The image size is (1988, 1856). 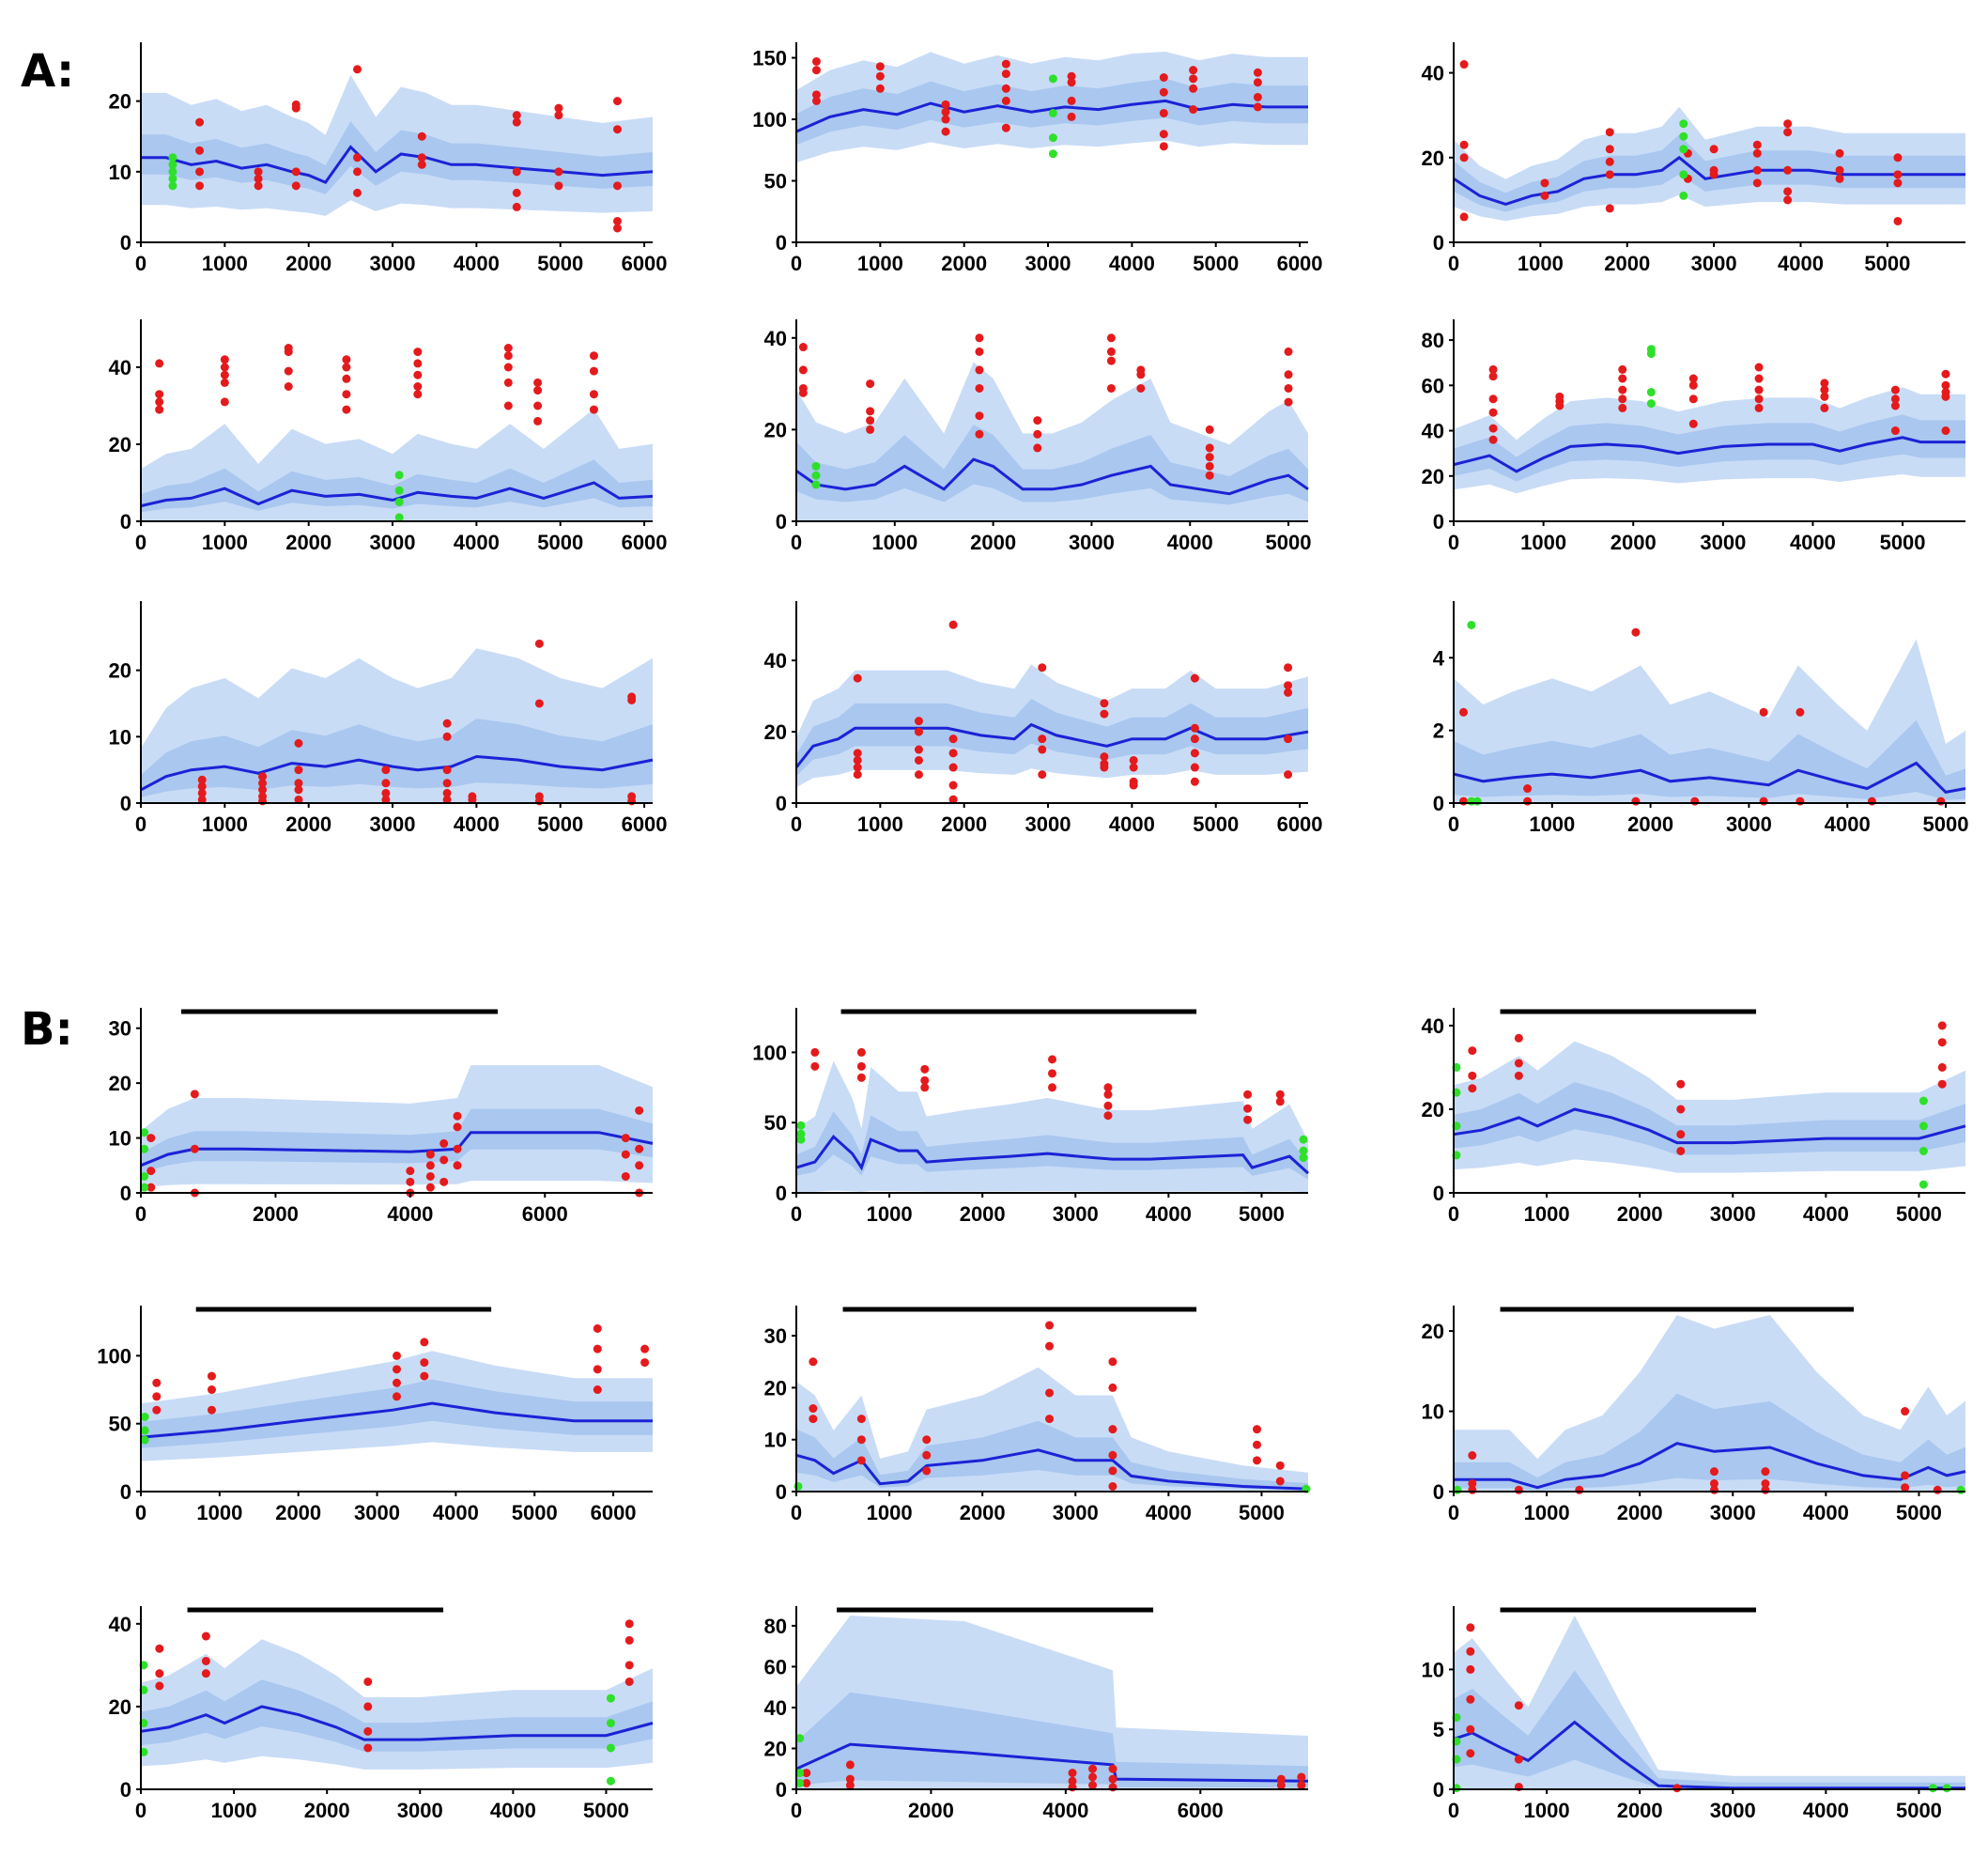 What do you see at coordinates (1038, 436) in the screenshot?
I see `subplot-a-5: 0 1000 2000 3000 4000 5000 0 20 40` at bounding box center [1038, 436].